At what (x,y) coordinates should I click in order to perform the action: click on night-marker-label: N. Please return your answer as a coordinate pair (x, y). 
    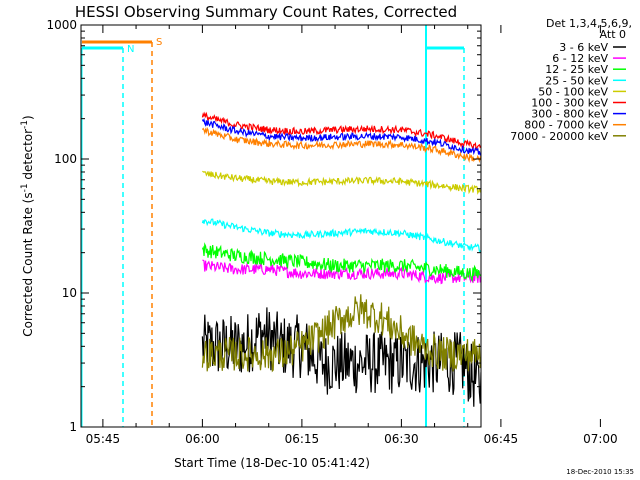
    Looking at the image, I should click on (130, 49).